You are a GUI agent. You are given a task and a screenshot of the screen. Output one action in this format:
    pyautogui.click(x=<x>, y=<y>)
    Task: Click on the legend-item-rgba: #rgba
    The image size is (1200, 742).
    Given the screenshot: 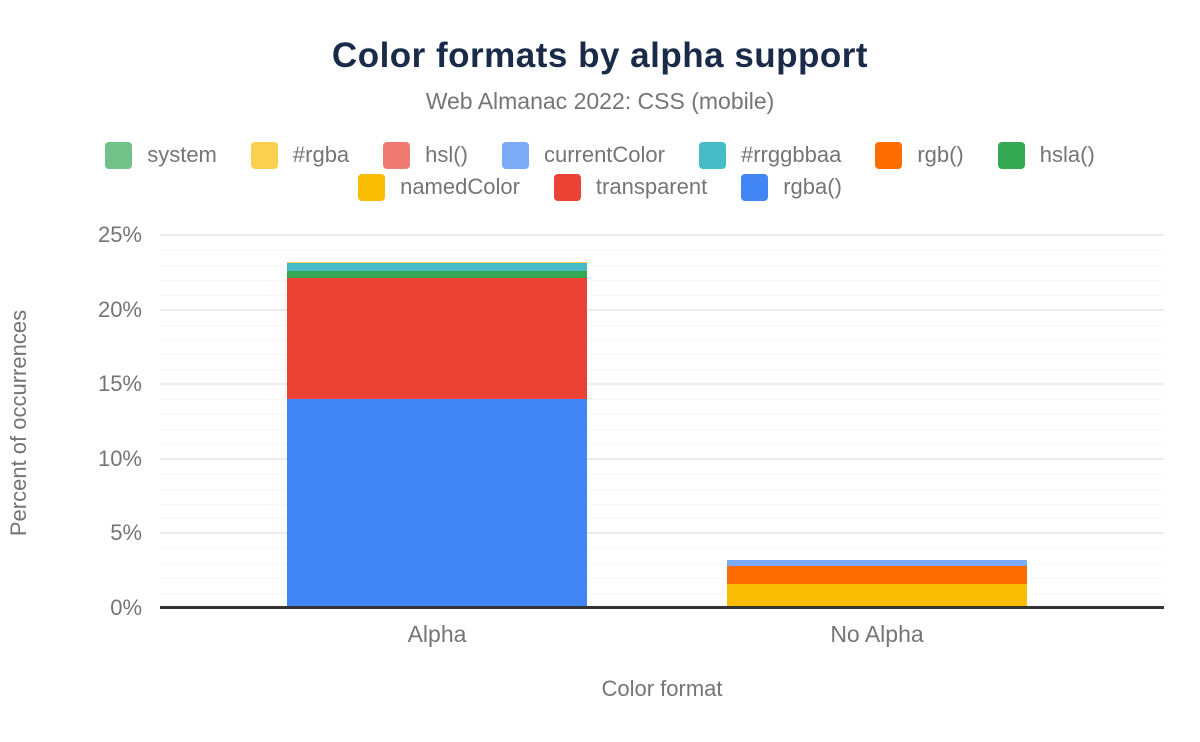 What is the action you would take?
    pyautogui.click(x=300, y=155)
    